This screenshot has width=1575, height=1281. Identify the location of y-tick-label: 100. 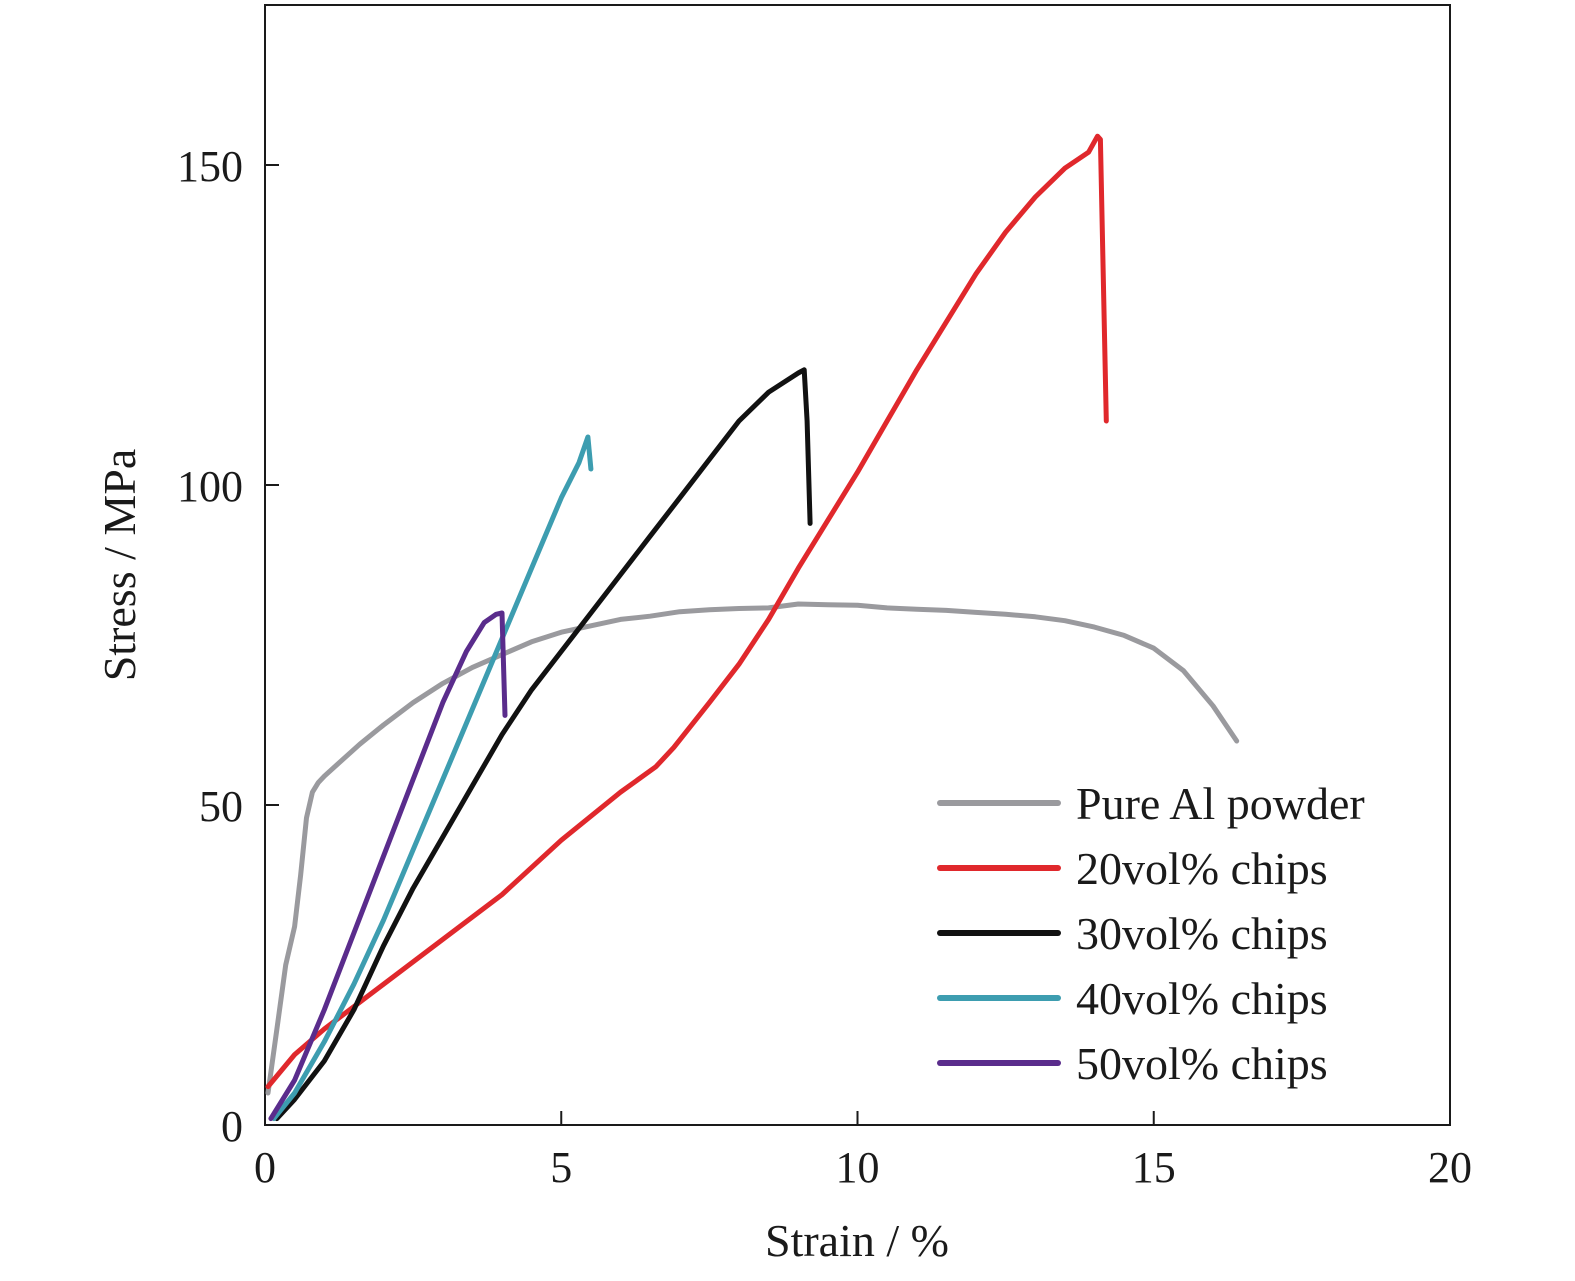
(210, 486).